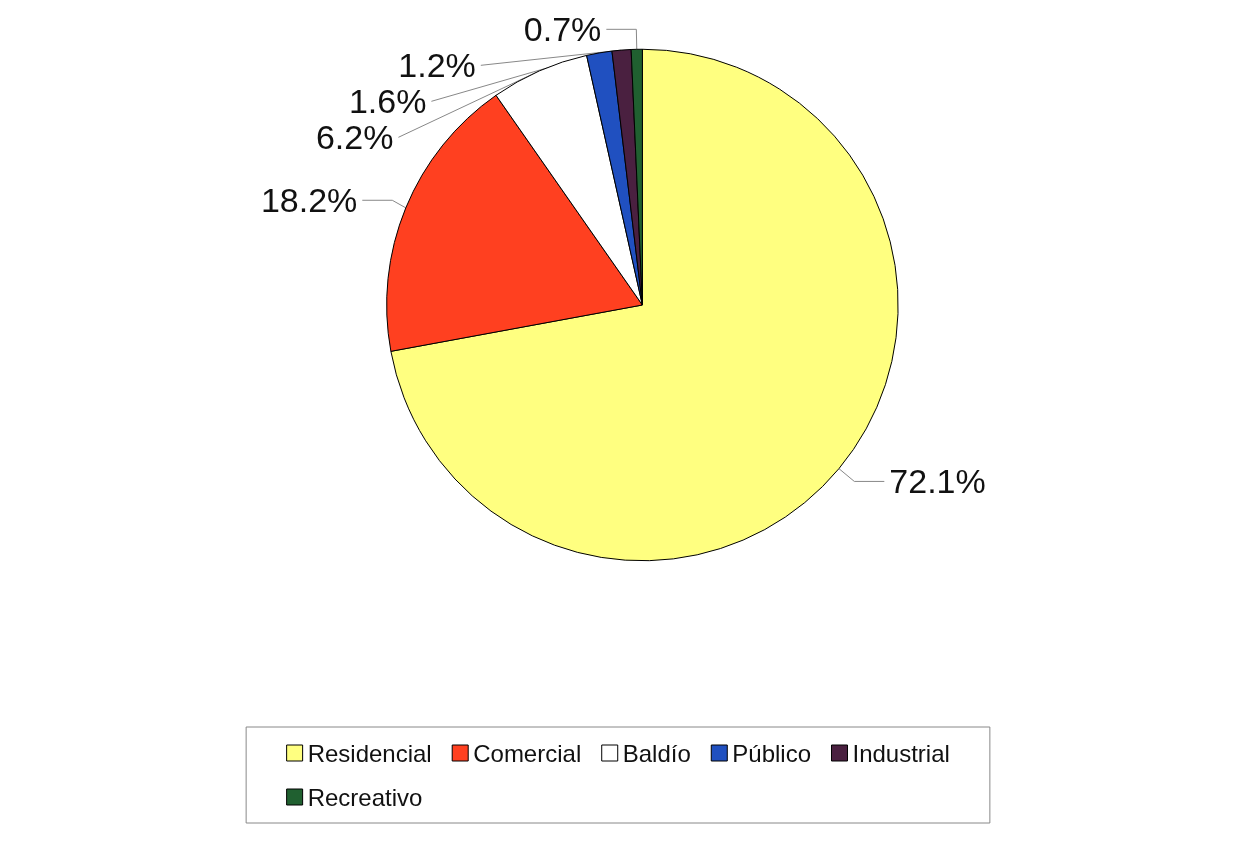  What do you see at coordinates (387, 101) in the screenshot?
I see `data-label: 1.6%` at bounding box center [387, 101].